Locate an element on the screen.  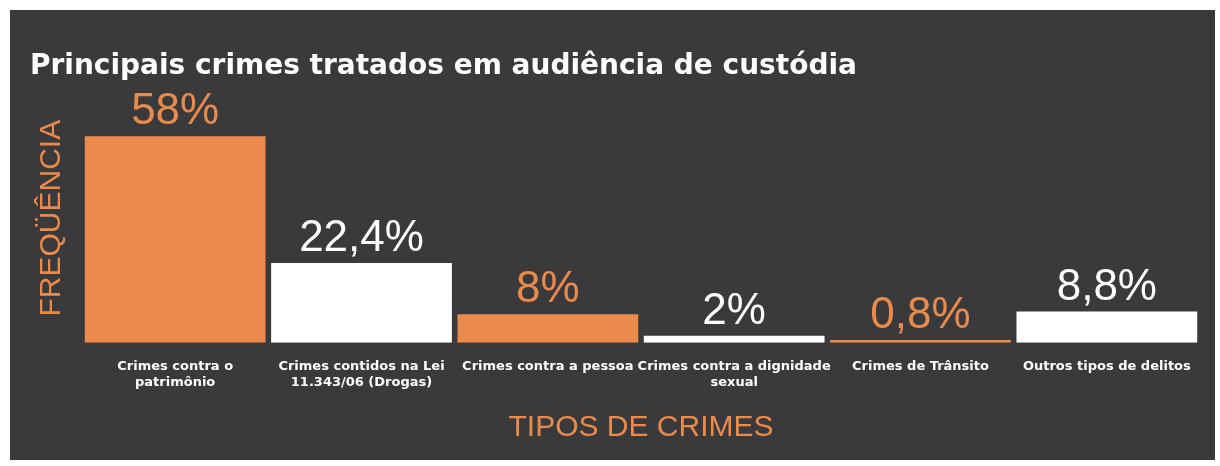
x-tick-label: Crimes de Trânsito is located at coordinates (921, 365).